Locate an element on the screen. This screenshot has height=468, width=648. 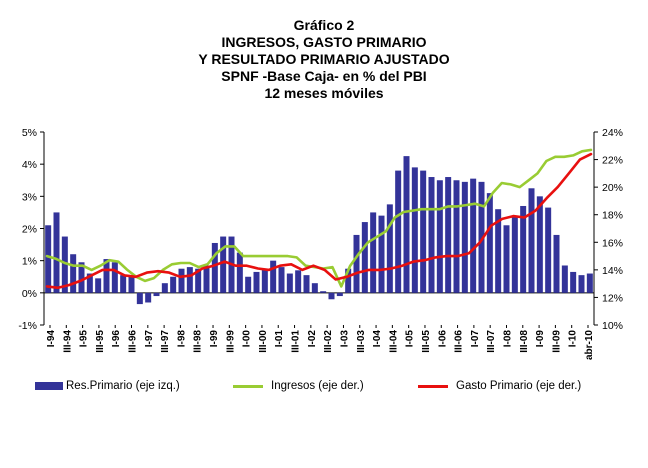
x-tick-label: III-00 is located at coordinates (263, 341).